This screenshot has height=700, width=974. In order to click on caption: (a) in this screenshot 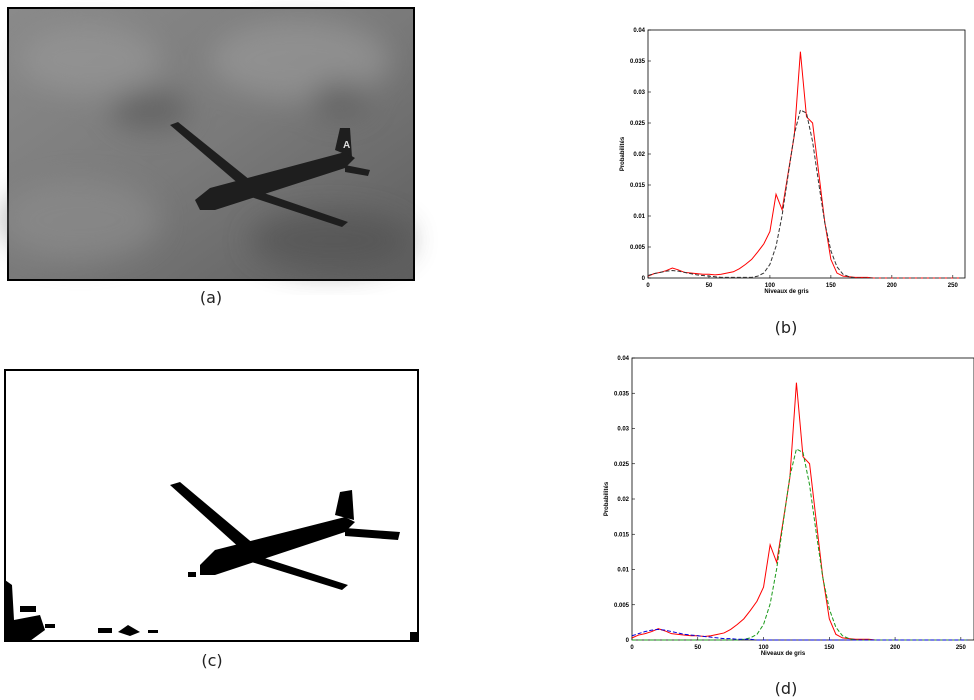, I will do `click(211, 297)`.